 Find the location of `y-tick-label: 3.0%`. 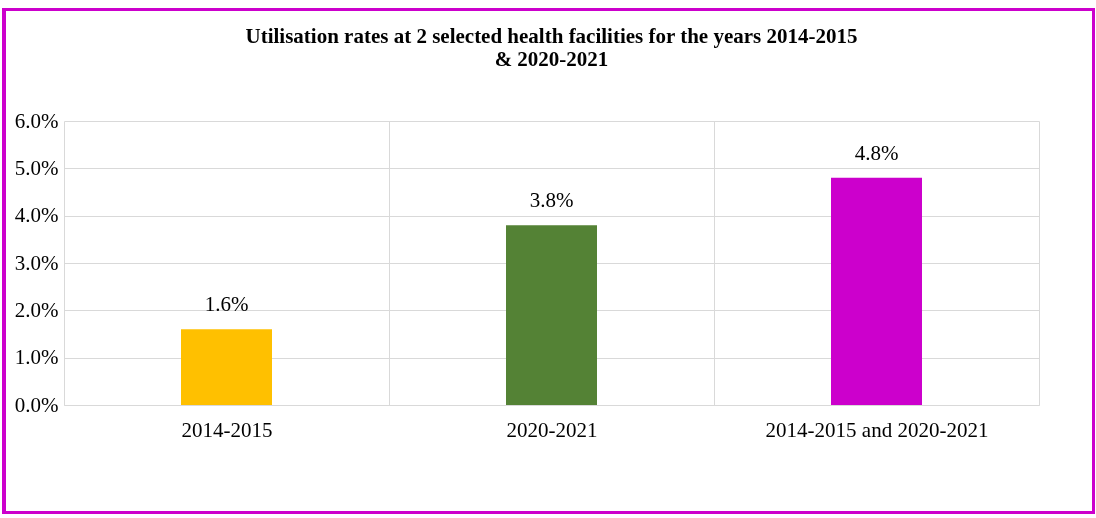

y-tick-label: 3.0% is located at coordinates (36, 262).